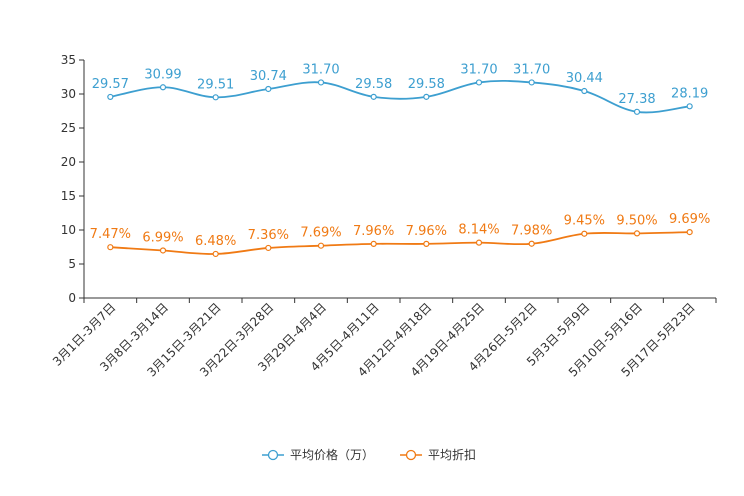 This screenshot has width=744, height=496. Describe the element at coordinates (68, 196) in the screenshot. I see `y-tick-label: 15` at that location.